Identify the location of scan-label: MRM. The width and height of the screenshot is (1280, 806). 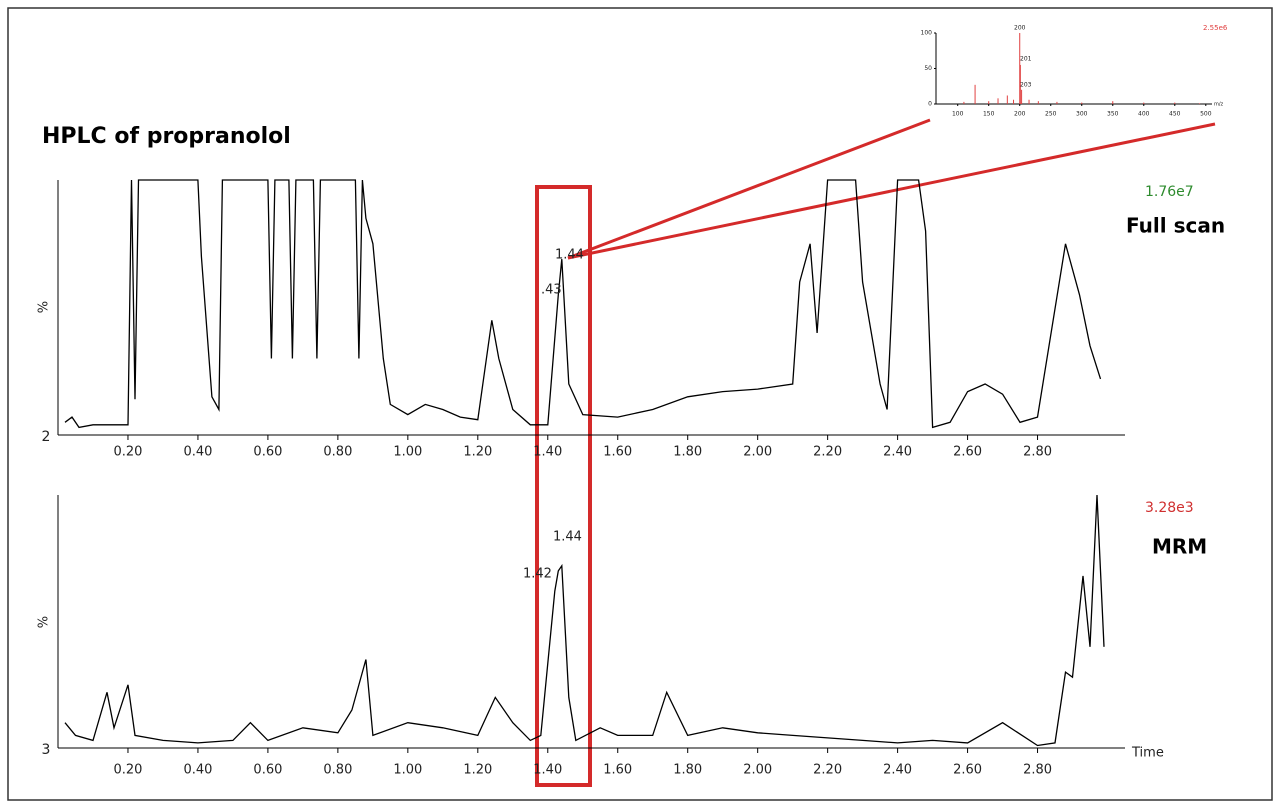
(1179, 547).